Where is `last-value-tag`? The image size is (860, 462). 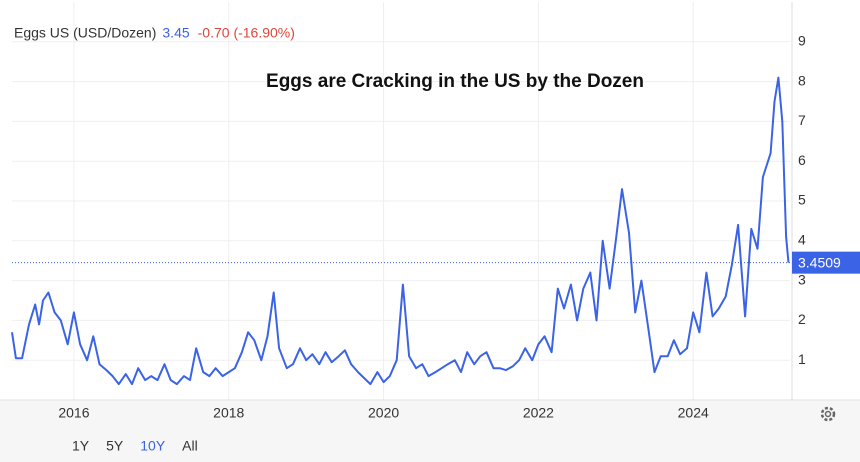
last-value-tag is located at coordinates (826, 262).